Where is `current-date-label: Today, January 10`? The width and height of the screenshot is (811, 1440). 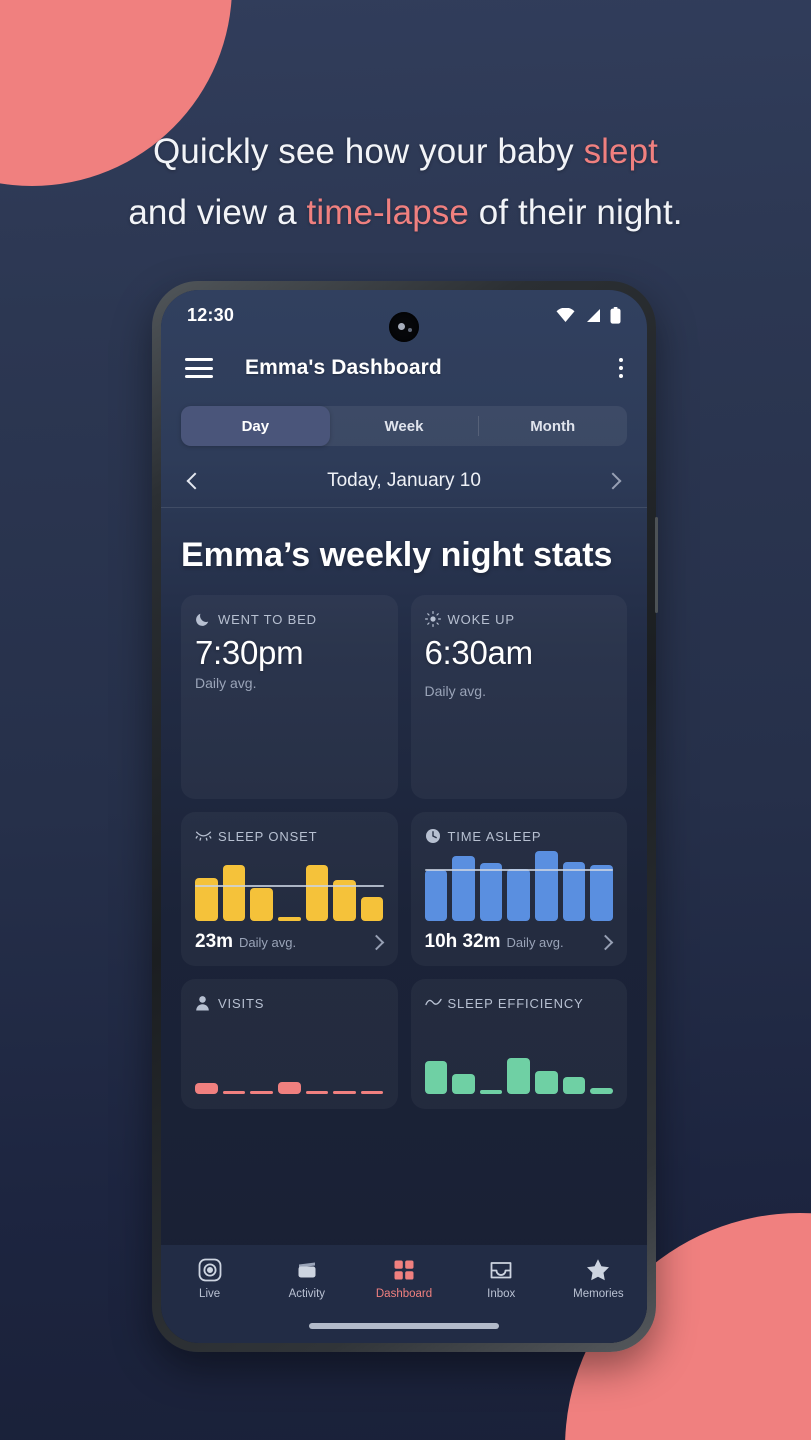
current-date-label: Today, January 10 is located at coordinates (404, 480).